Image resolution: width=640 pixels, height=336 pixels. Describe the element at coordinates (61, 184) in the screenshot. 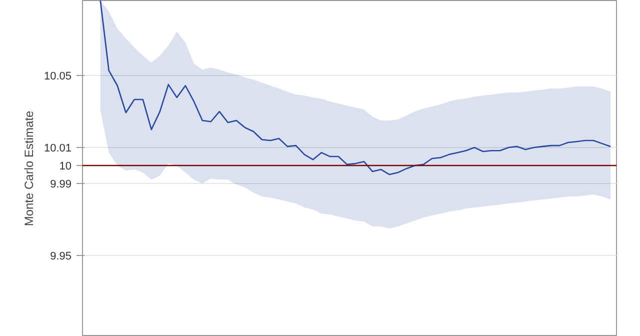

I see `y-tick-label: 9.99` at that location.